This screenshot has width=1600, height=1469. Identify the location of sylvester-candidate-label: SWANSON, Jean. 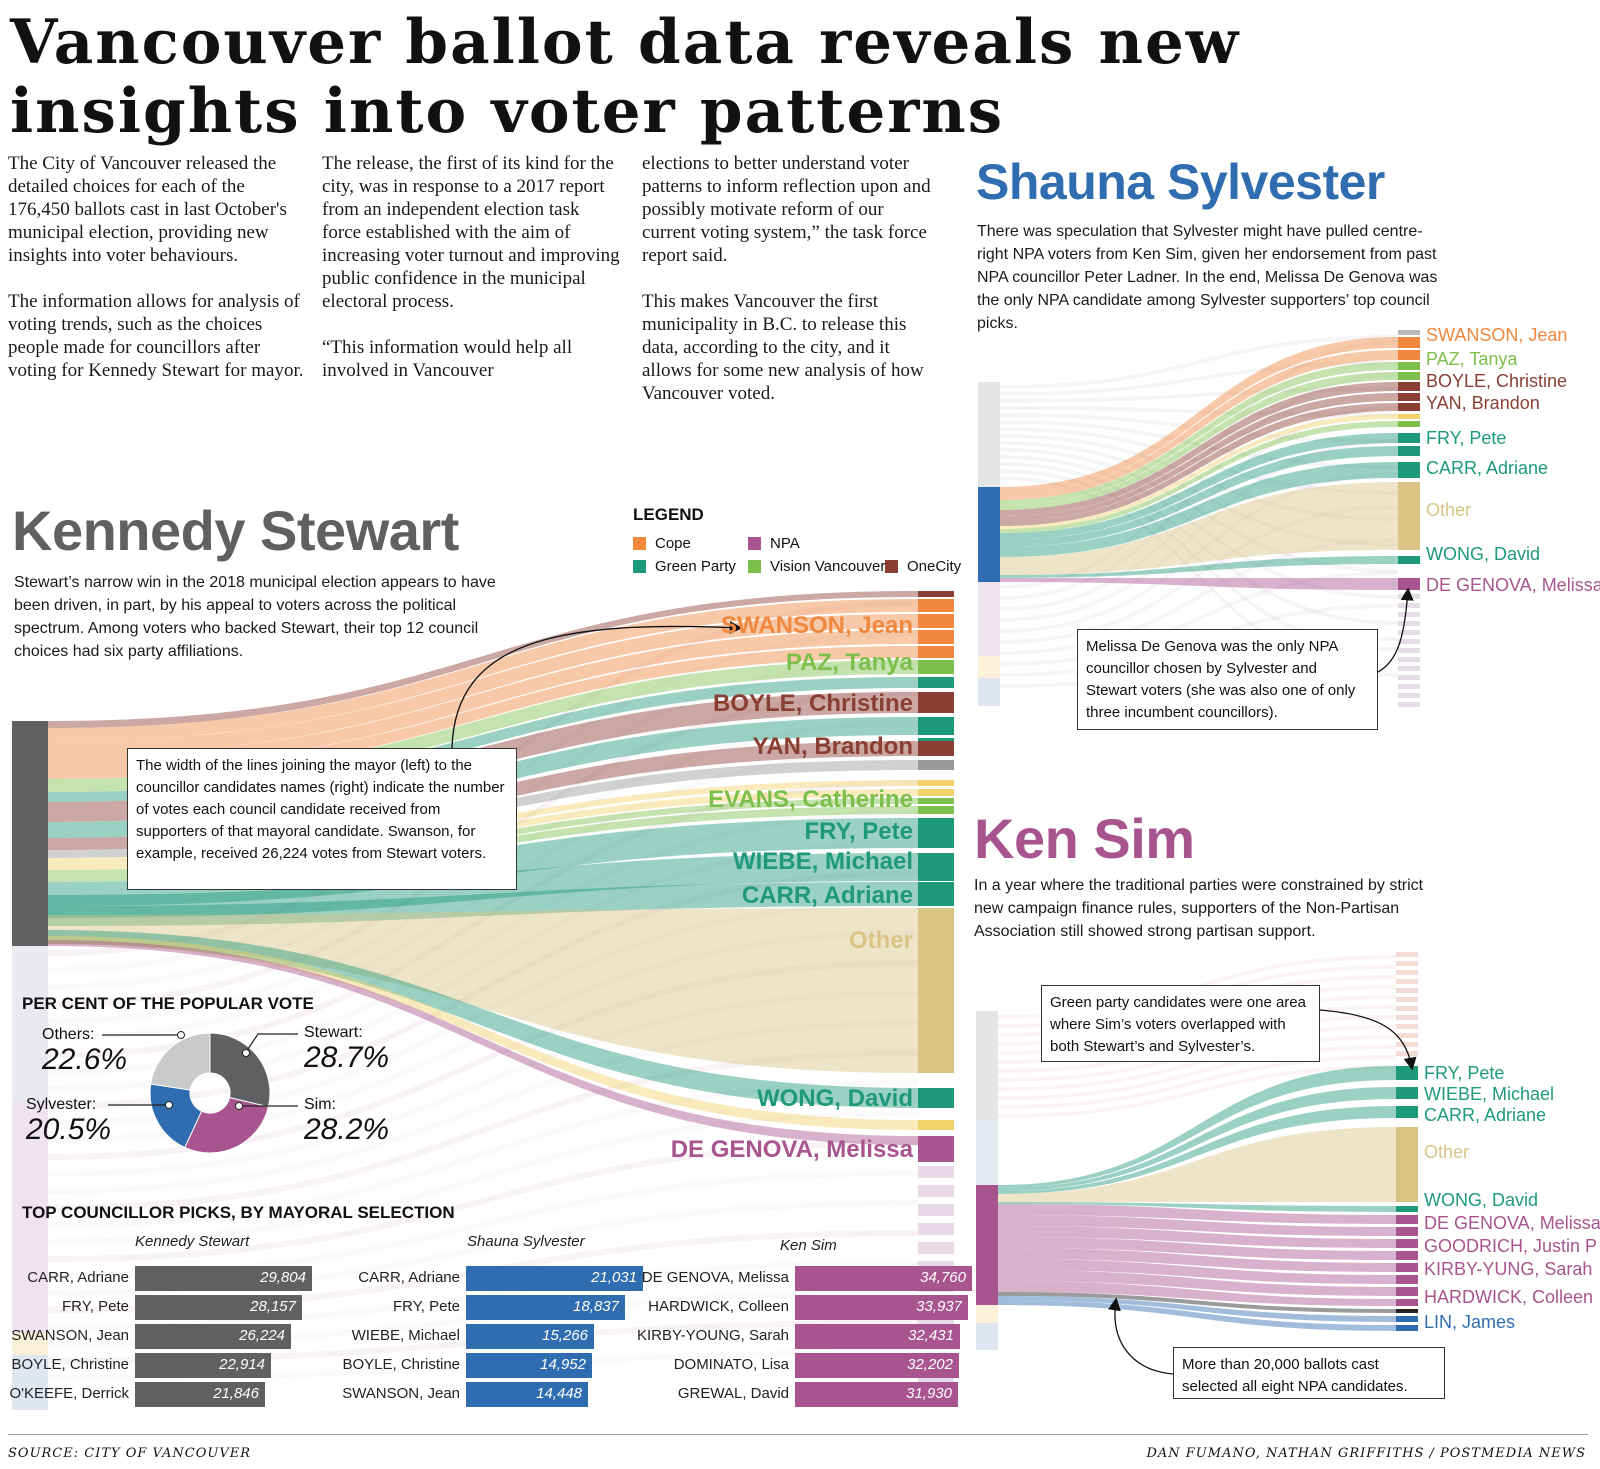
(1497, 335).